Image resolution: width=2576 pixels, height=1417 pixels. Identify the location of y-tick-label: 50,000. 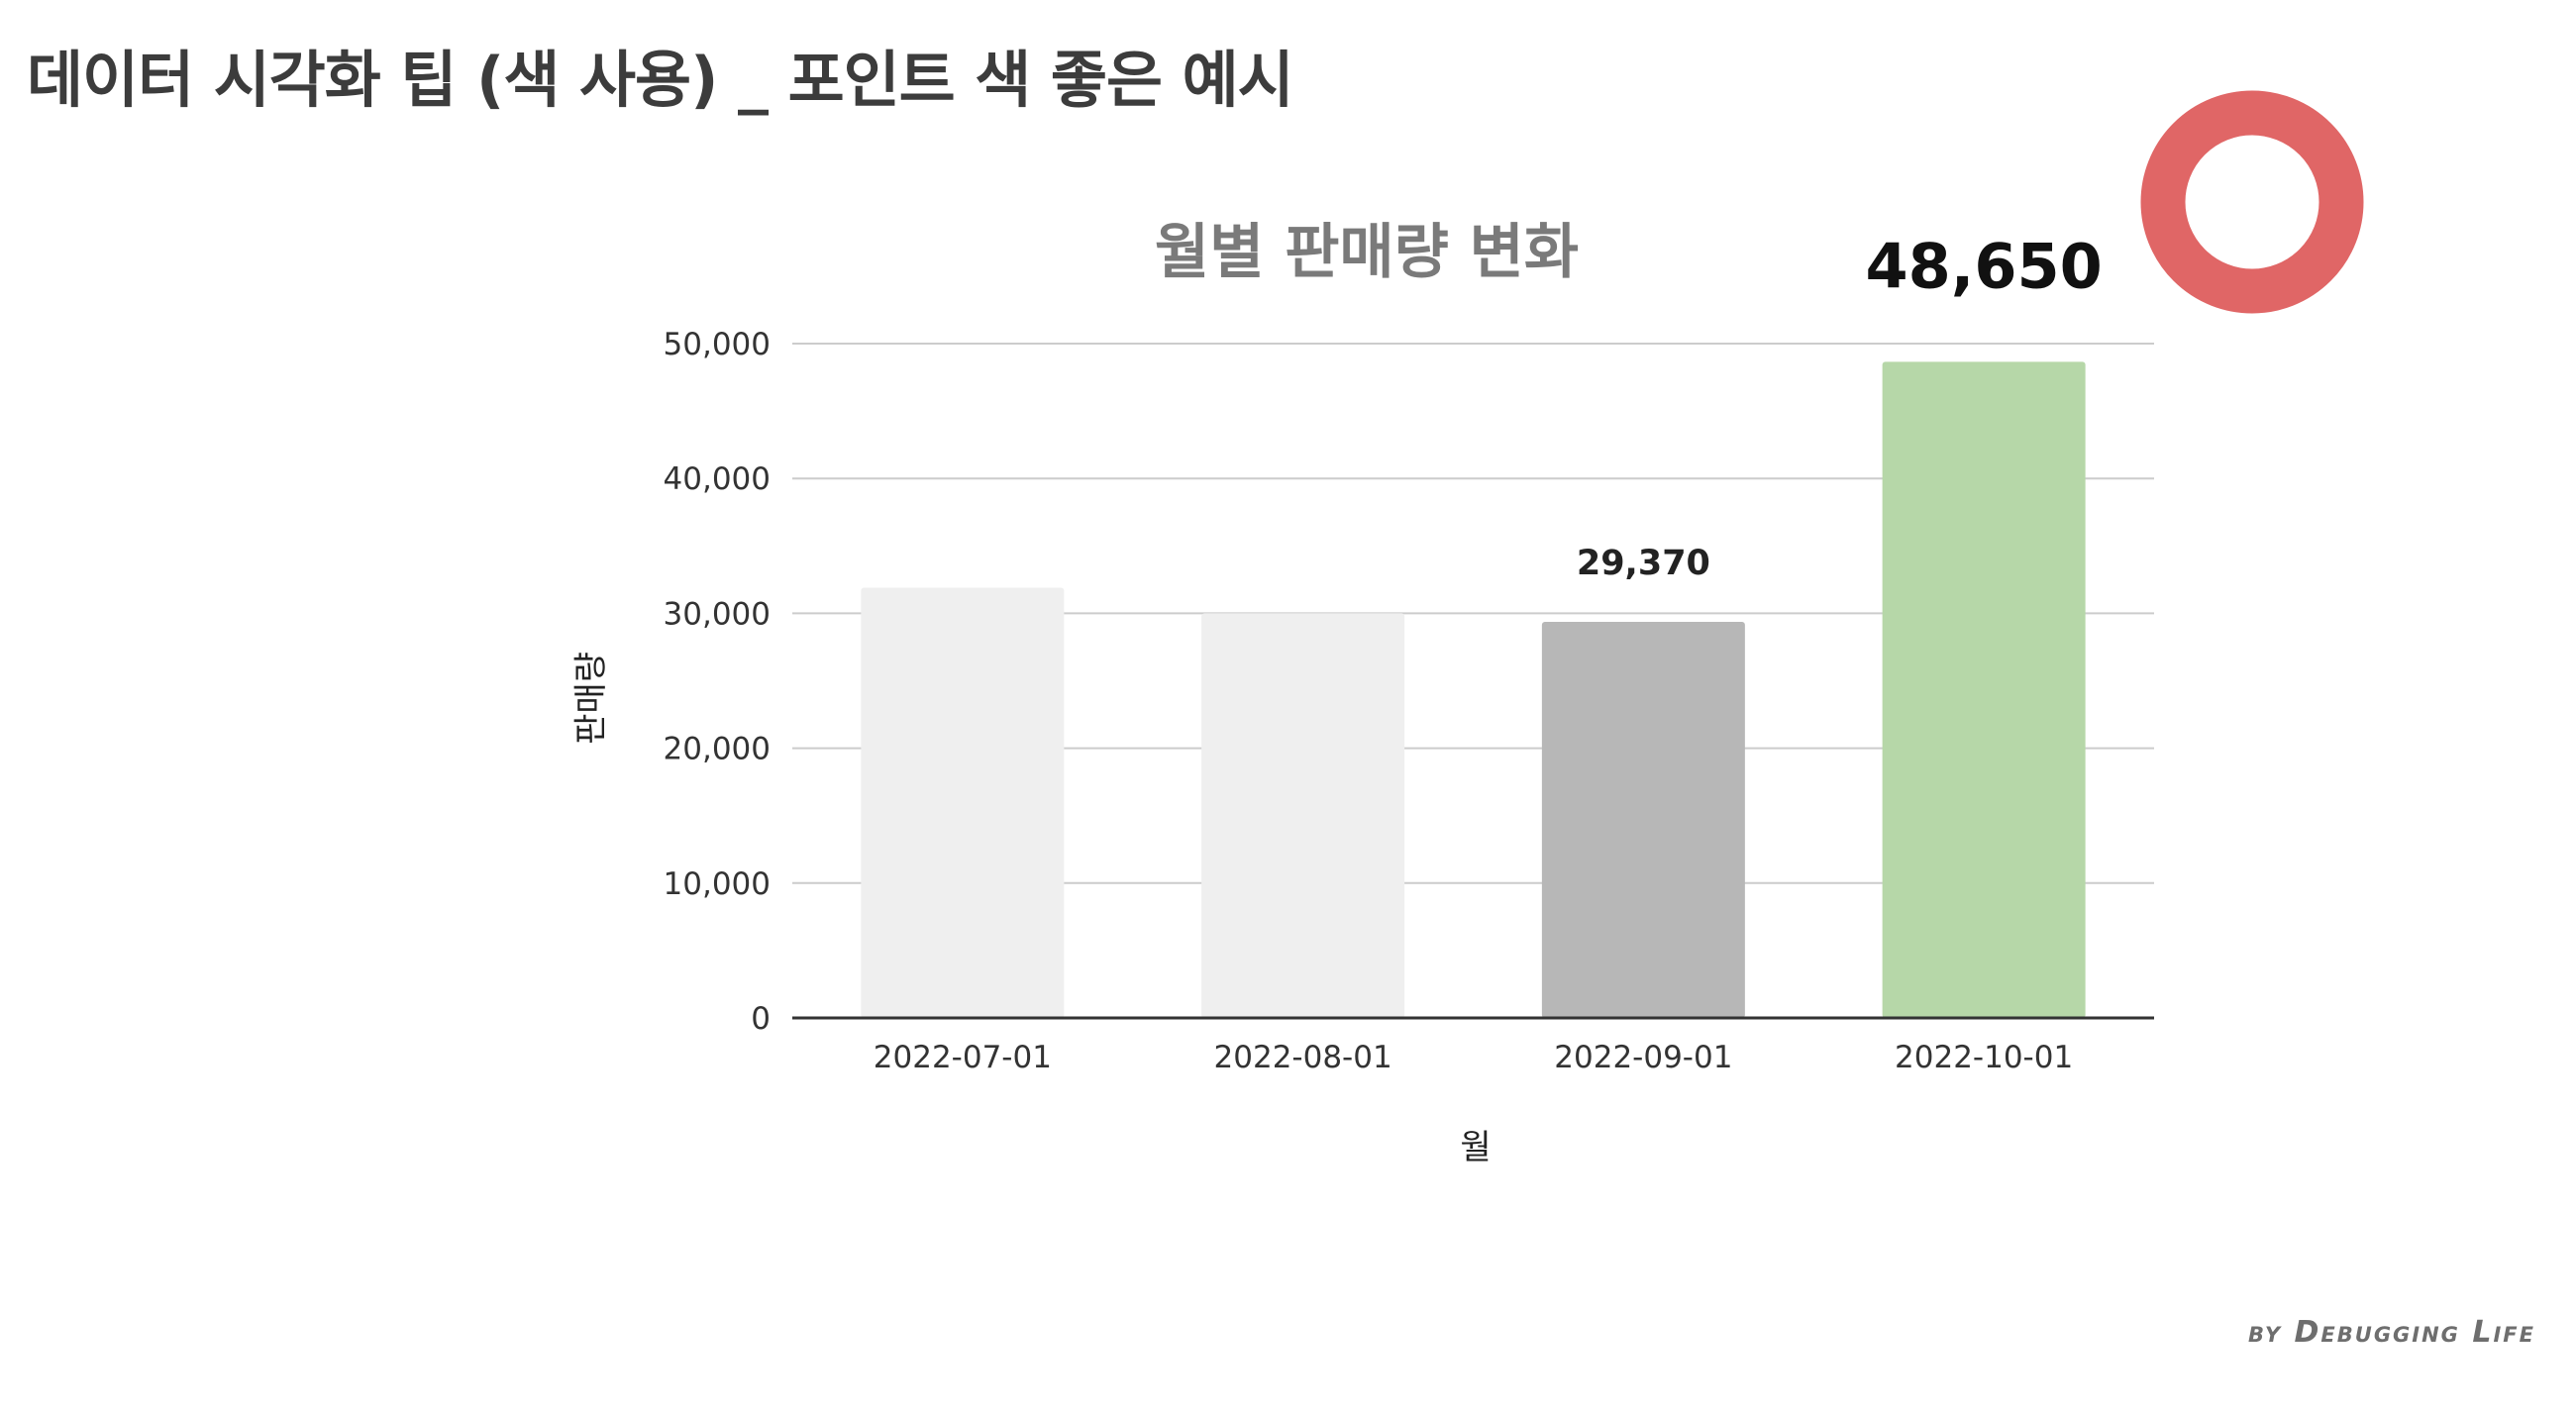
(717, 344).